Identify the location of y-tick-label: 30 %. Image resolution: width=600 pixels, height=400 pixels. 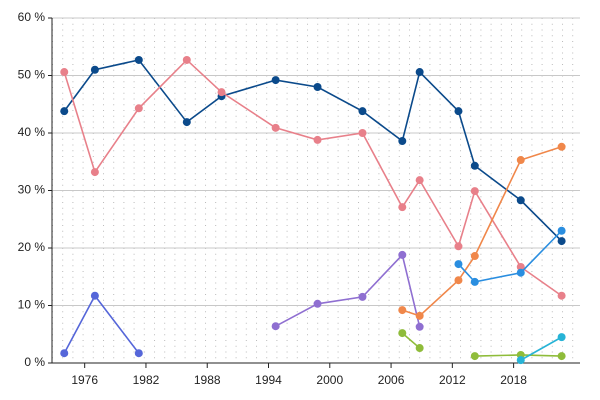
(32, 190).